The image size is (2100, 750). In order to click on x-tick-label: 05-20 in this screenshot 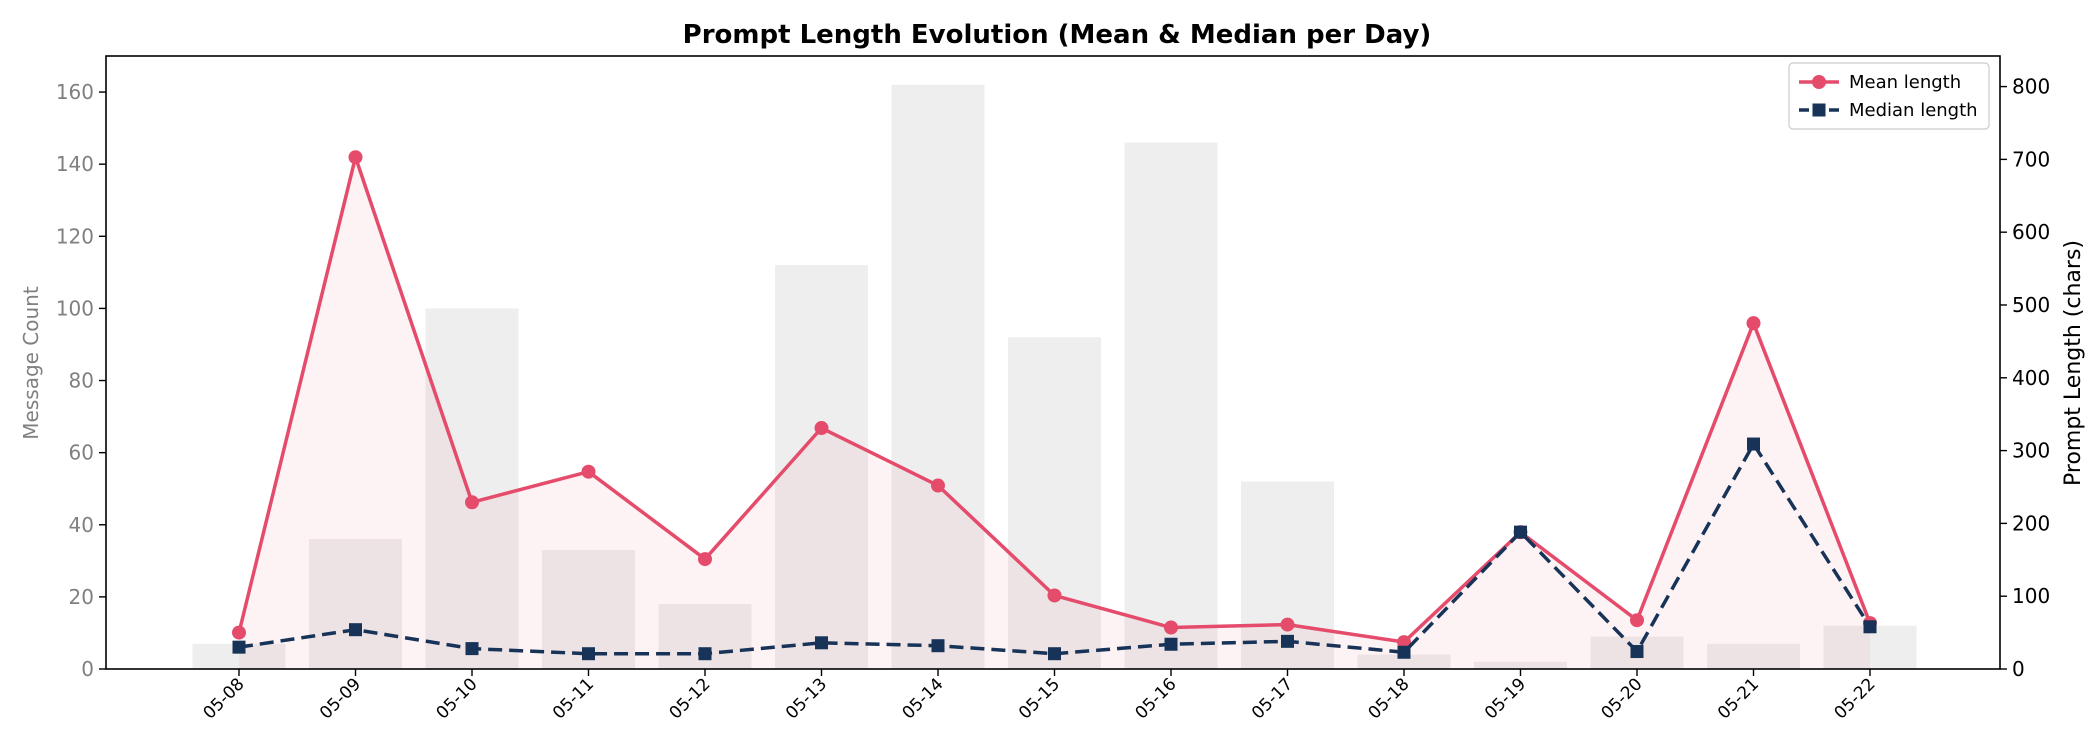, I will do `click(1621, 698)`.